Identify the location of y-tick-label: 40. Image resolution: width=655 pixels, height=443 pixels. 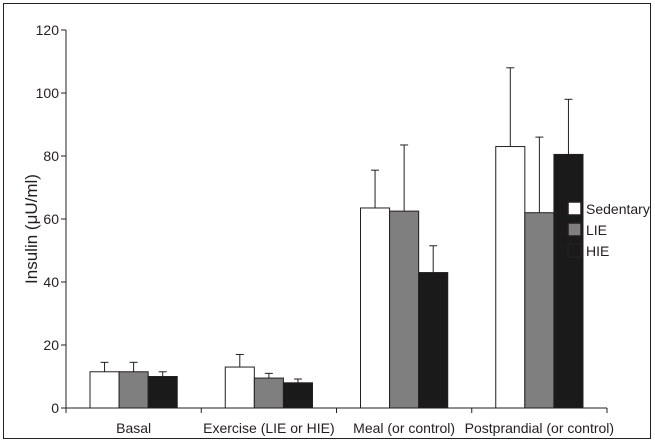
(51, 282).